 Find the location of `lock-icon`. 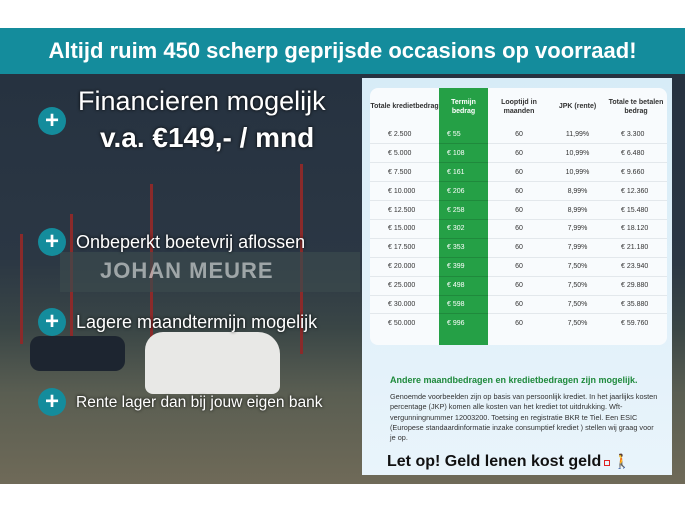

lock-icon is located at coordinates (607, 463).